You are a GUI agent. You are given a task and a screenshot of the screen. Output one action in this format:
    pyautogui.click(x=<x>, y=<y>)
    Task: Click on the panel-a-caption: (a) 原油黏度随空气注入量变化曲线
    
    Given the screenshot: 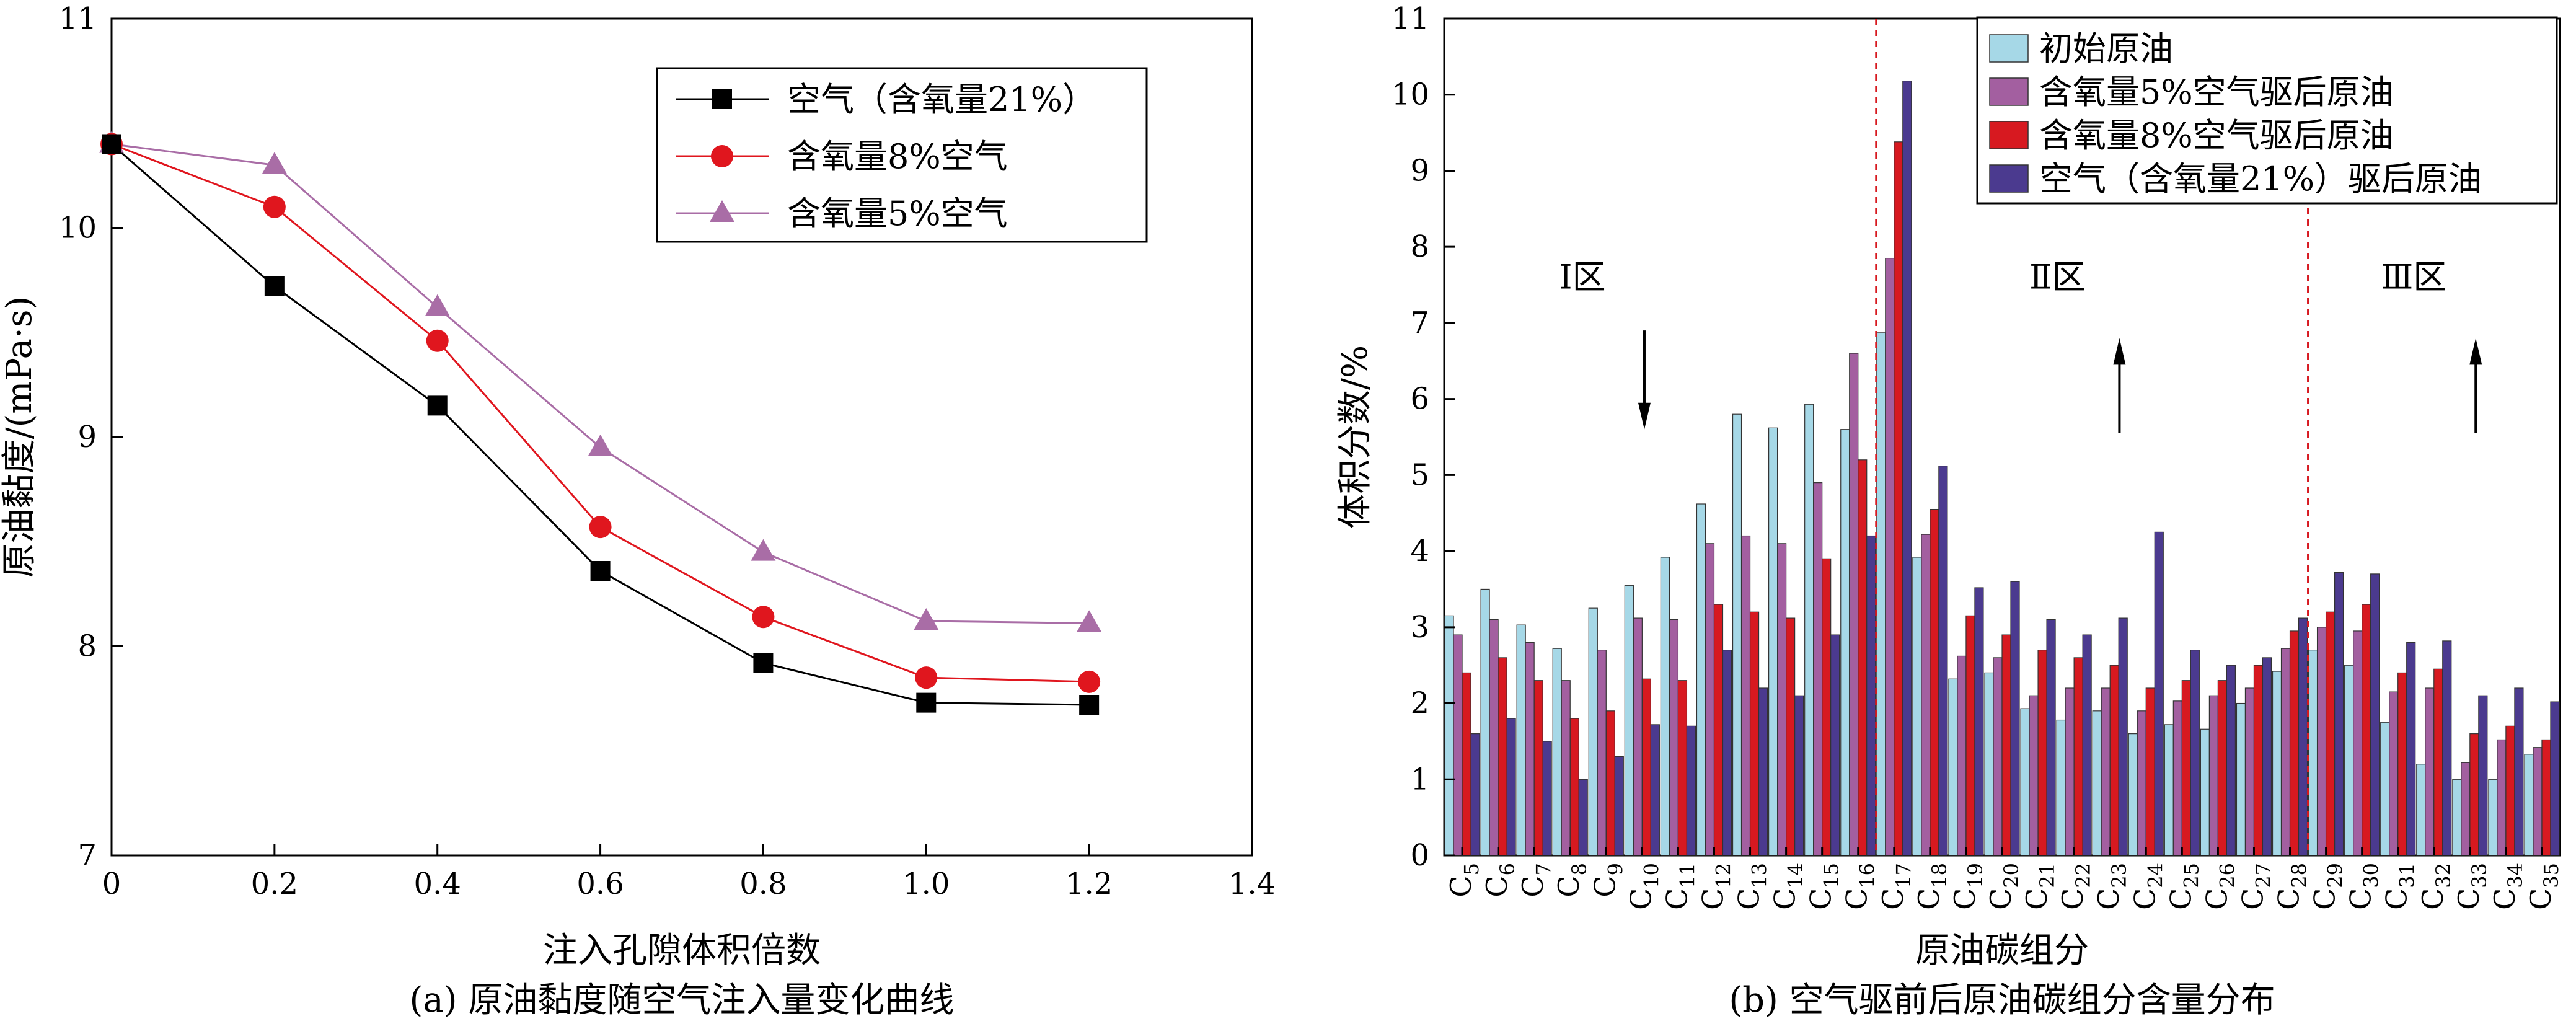 What is the action you would take?
    pyautogui.click(x=682, y=1000)
    